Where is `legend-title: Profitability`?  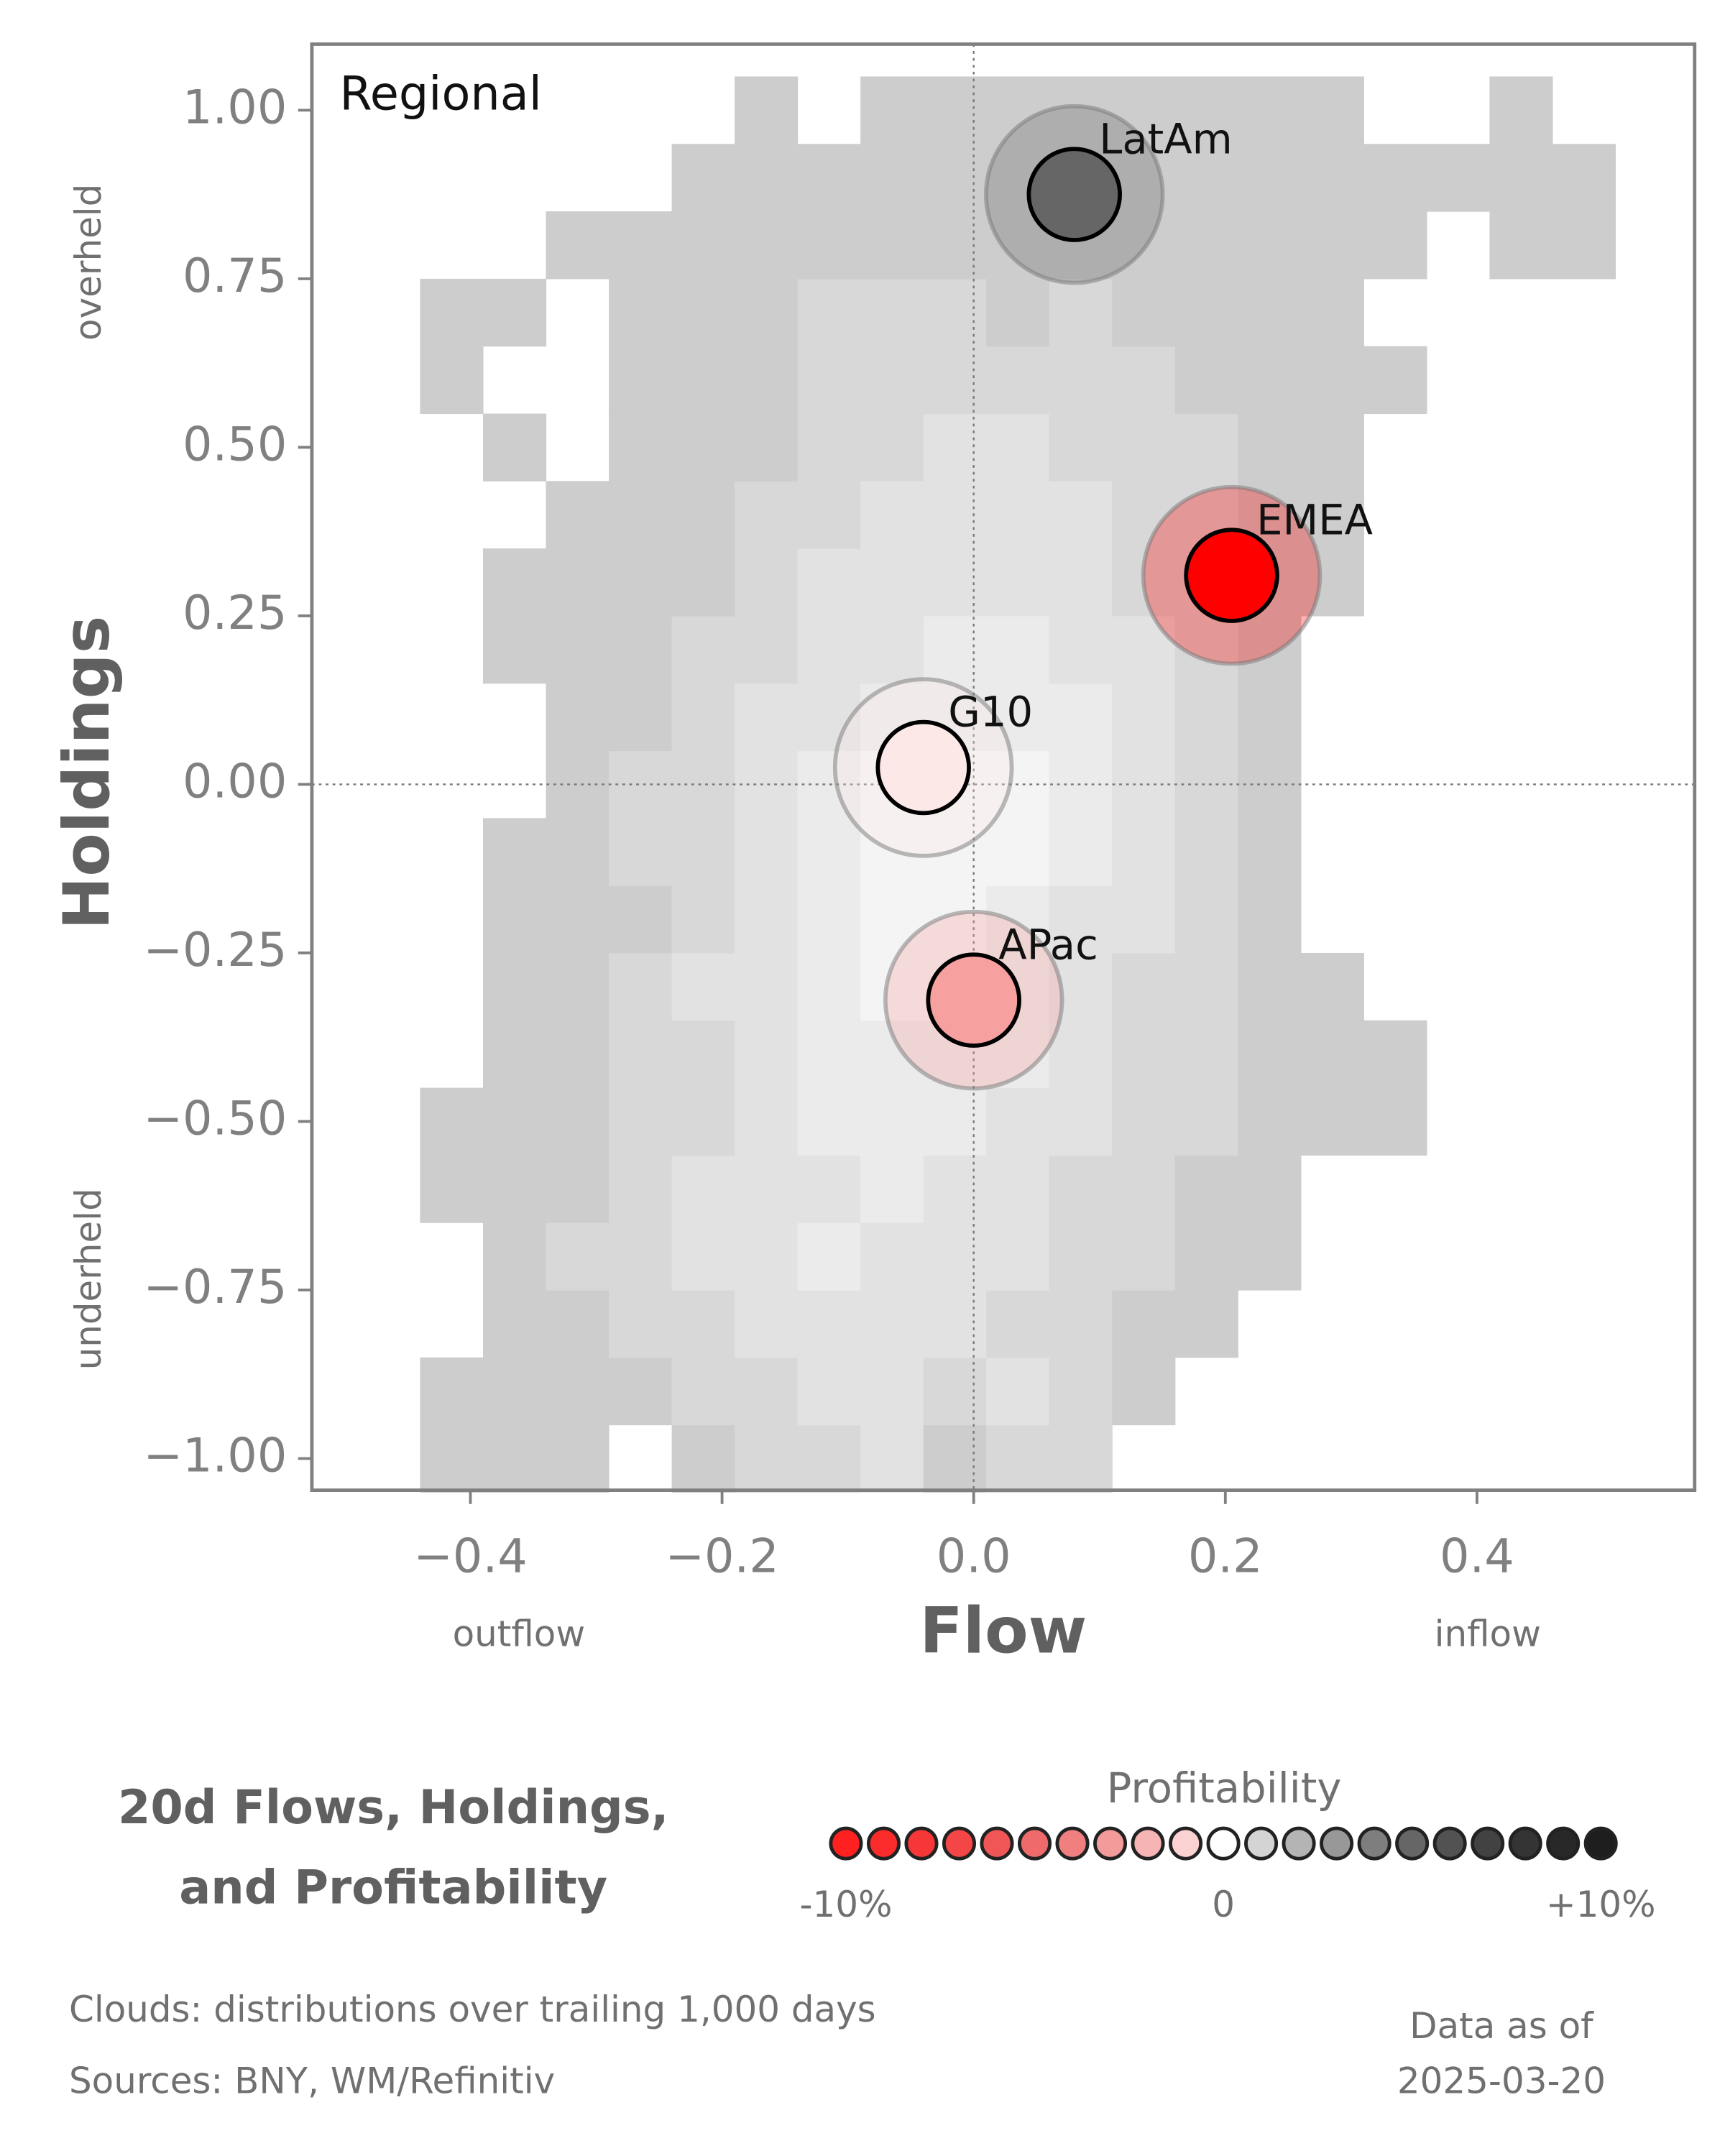
legend-title: Profitability is located at coordinates (1224, 1788).